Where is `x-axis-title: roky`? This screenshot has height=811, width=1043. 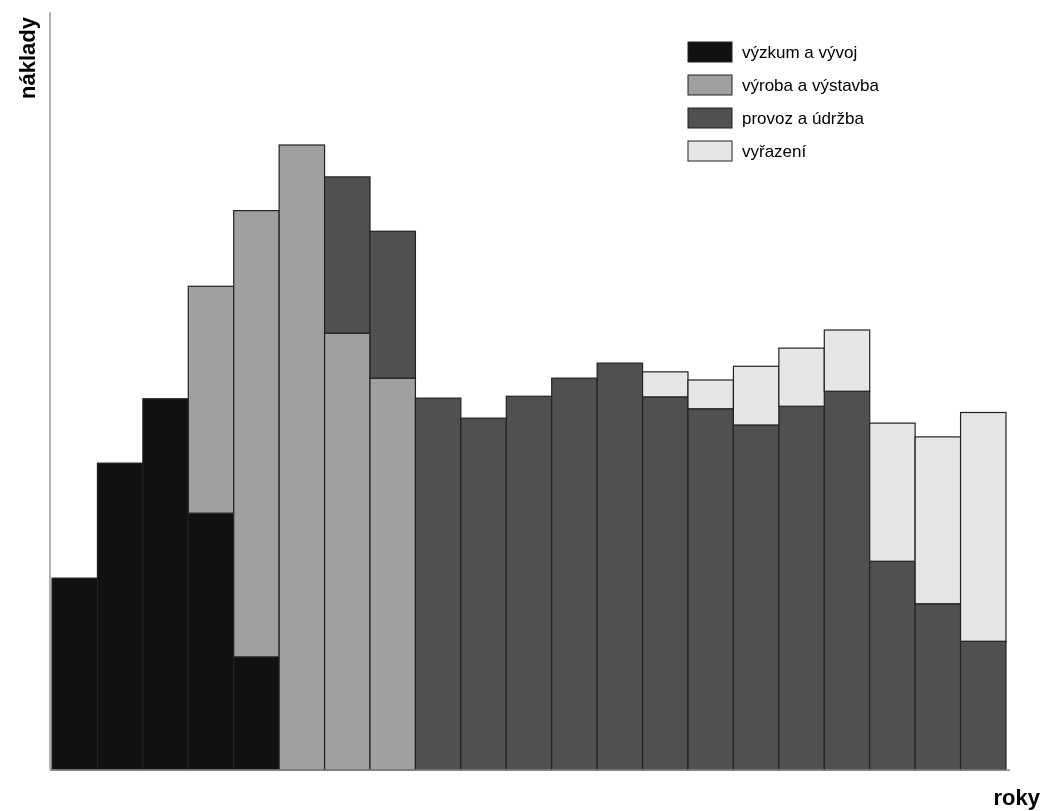
x-axis-title: roky is located at coordinates (1017, 797).